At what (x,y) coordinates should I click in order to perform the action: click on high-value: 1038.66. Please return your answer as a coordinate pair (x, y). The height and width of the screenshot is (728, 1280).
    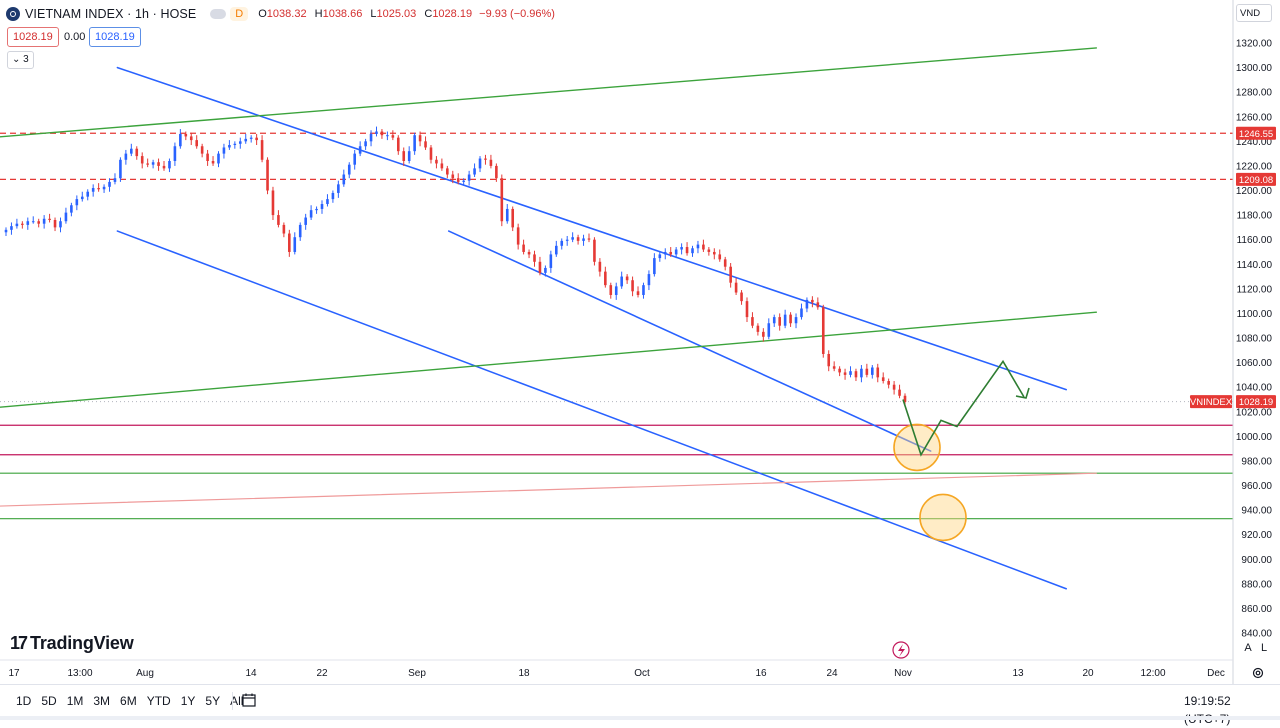
    Looking at the image, I should click on (342, 14).